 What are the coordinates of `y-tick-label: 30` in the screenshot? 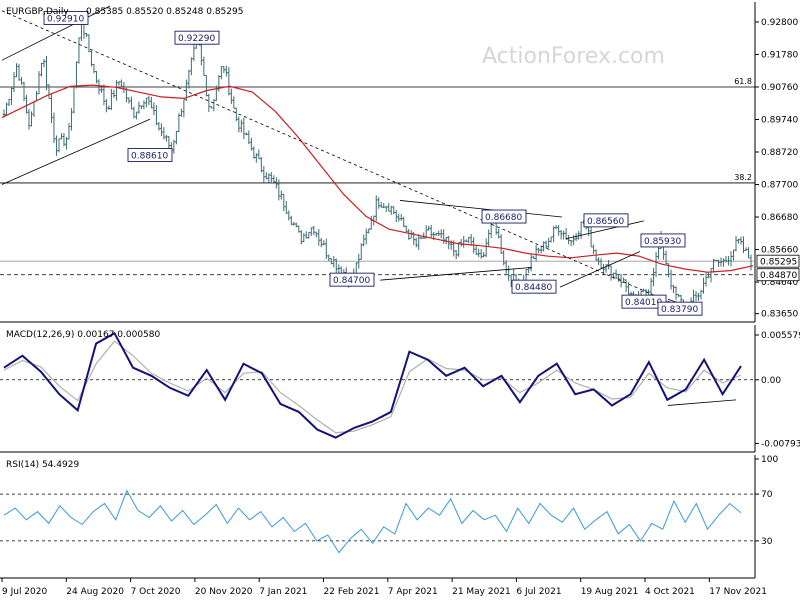 It's located at (767, 542).